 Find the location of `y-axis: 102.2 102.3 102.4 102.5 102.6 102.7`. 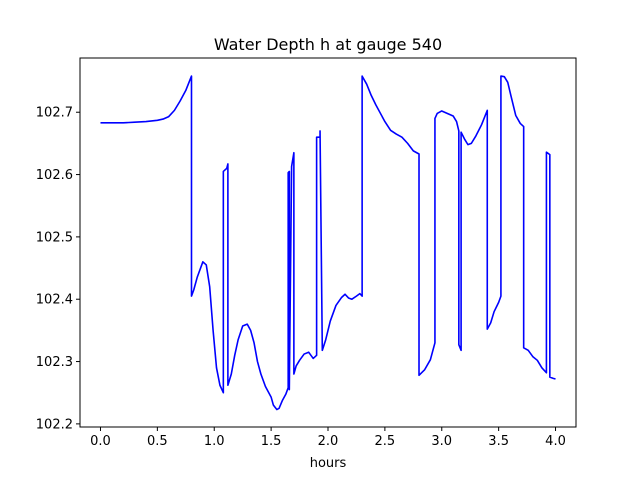

y-axis: 102.2 102.3 102.4 102.5 102.6 102.7 is located at coordinates (58, 269).